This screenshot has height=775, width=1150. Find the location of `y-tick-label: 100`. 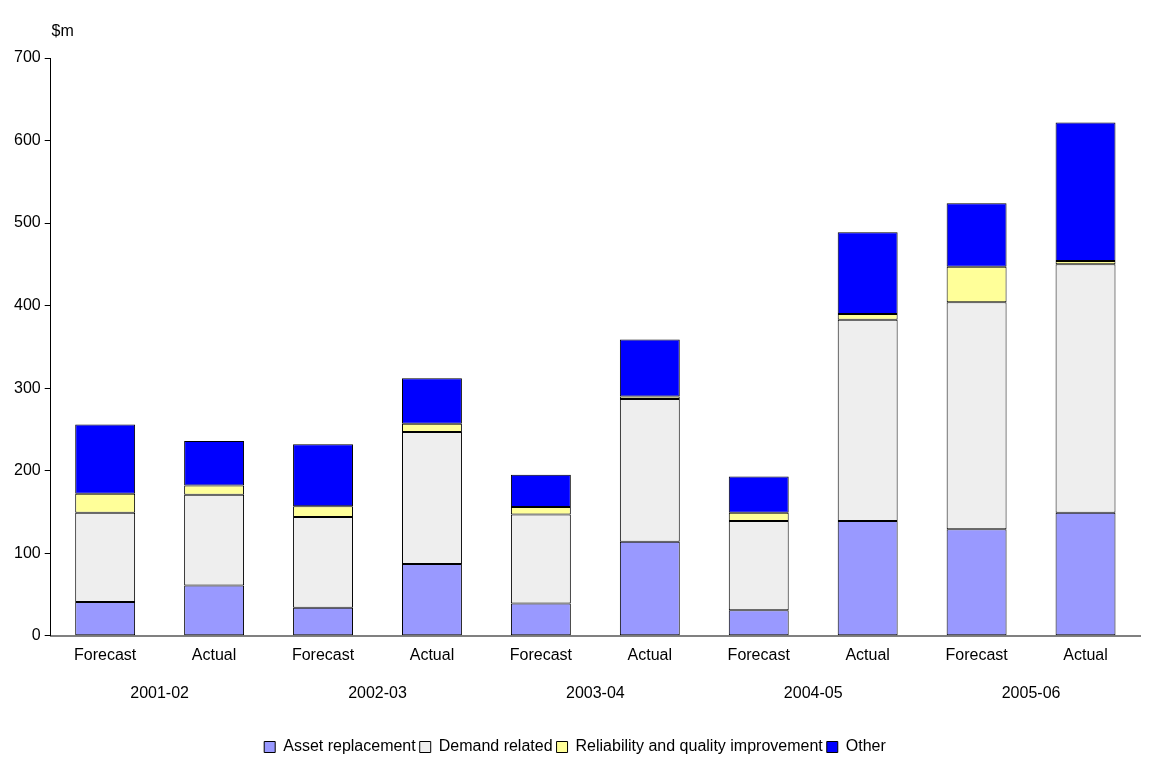

y-tick-label: 100 is located at coordinates (27, 552).